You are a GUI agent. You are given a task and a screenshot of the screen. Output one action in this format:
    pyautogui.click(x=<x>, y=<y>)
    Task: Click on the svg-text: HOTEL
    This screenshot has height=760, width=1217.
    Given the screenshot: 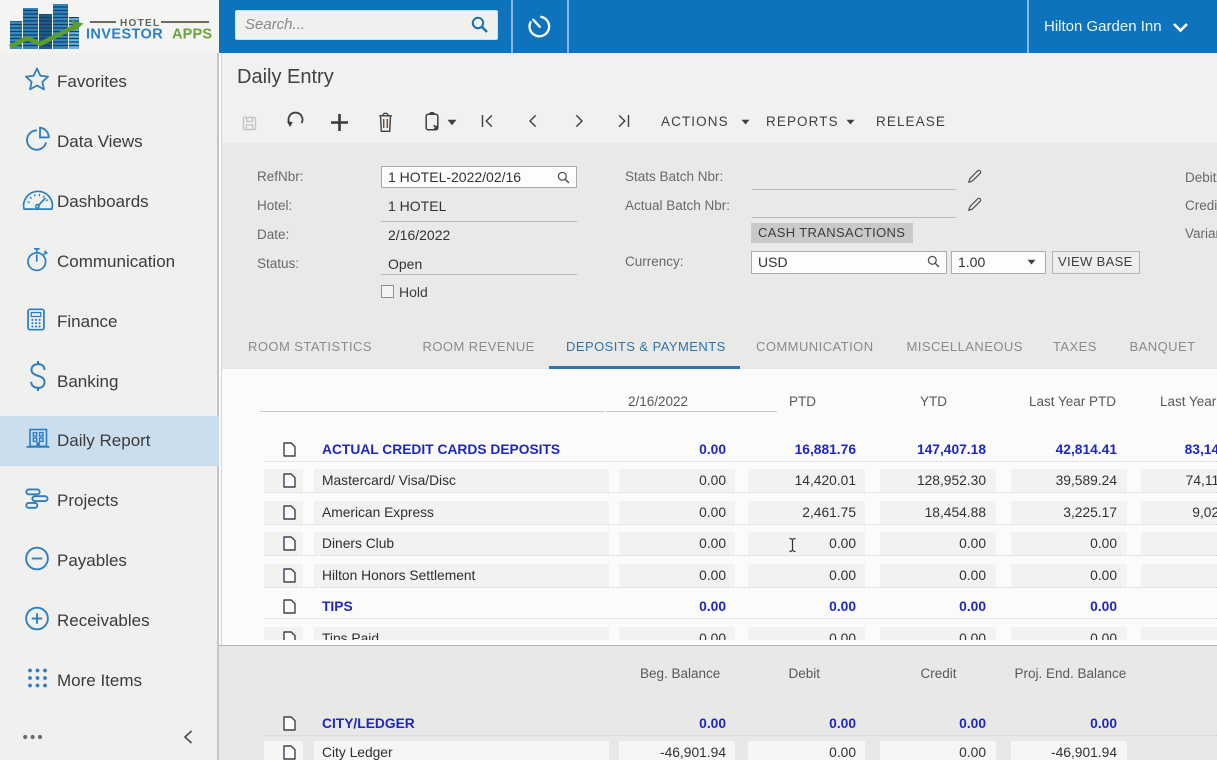 What is the action you would take?
    pyautogui.click(x=140, y=23)
    